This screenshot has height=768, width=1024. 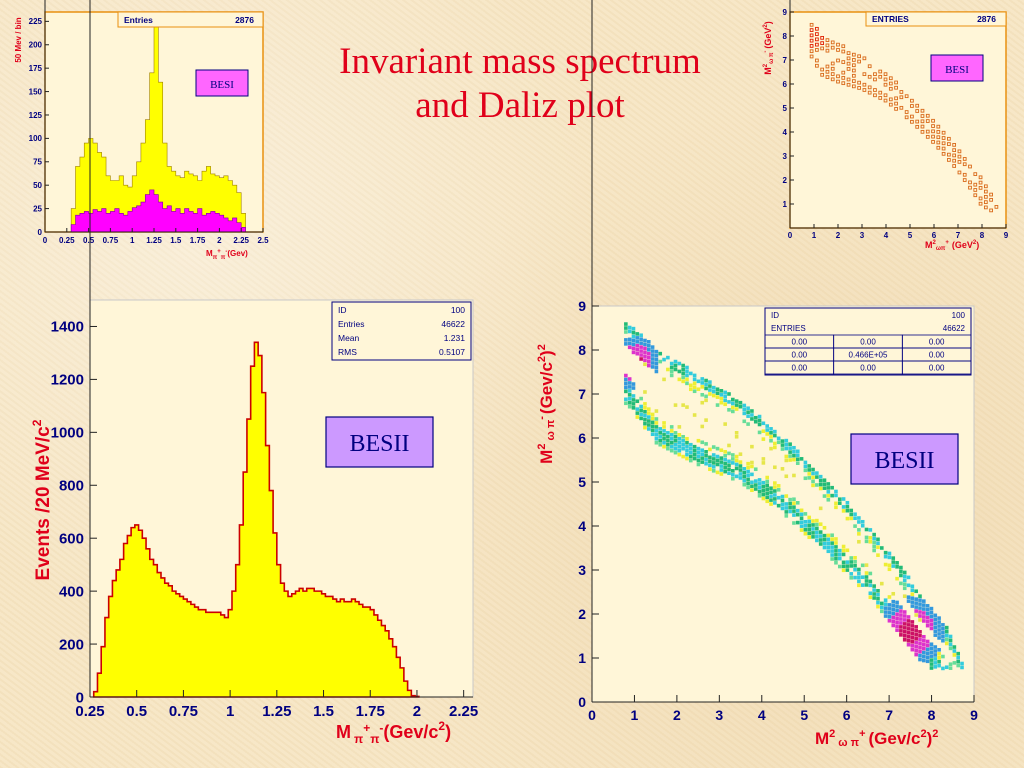 What do you see at coordinates (183, 711) in the screenshot?
I see `x-tick-label: 0.75` at bounding box center [183, 711].